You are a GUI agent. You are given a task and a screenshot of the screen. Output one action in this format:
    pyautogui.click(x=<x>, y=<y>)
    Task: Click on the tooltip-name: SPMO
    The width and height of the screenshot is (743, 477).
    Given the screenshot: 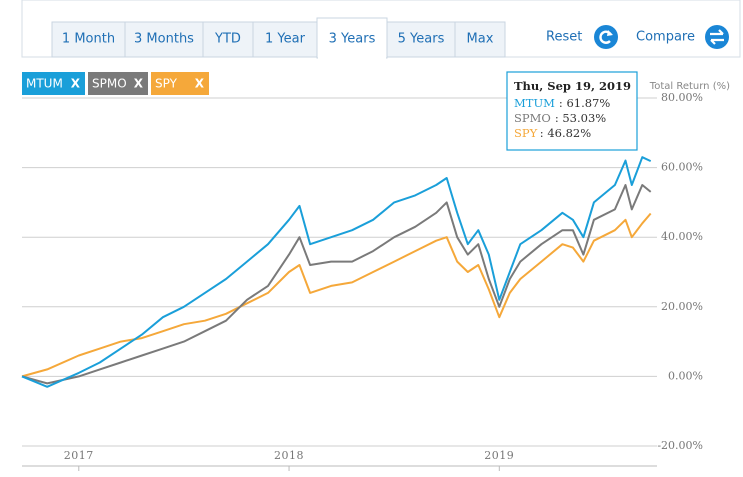 What is the action you would take?
    pyautogui.click(x=532, y=118)
    